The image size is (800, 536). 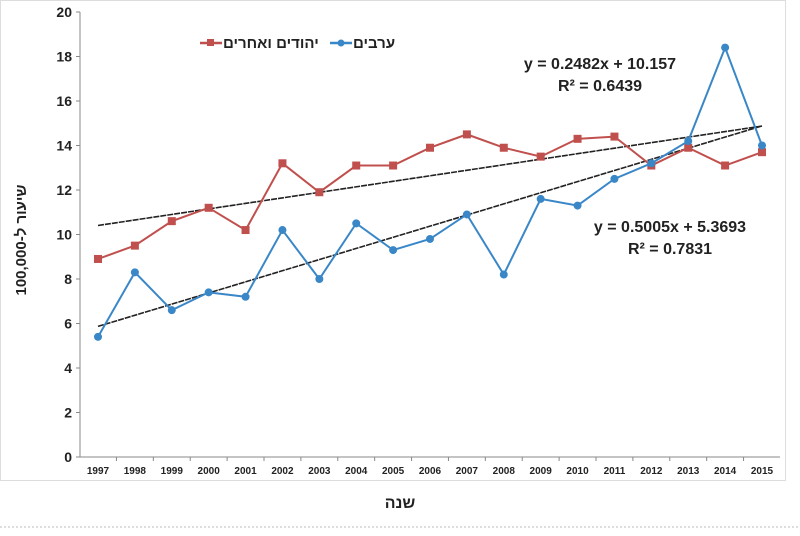 What do you see at coordinates (725, 471) in the screenshot?
I see `x-tick-label: 2014` at bounding box center [725, 471].